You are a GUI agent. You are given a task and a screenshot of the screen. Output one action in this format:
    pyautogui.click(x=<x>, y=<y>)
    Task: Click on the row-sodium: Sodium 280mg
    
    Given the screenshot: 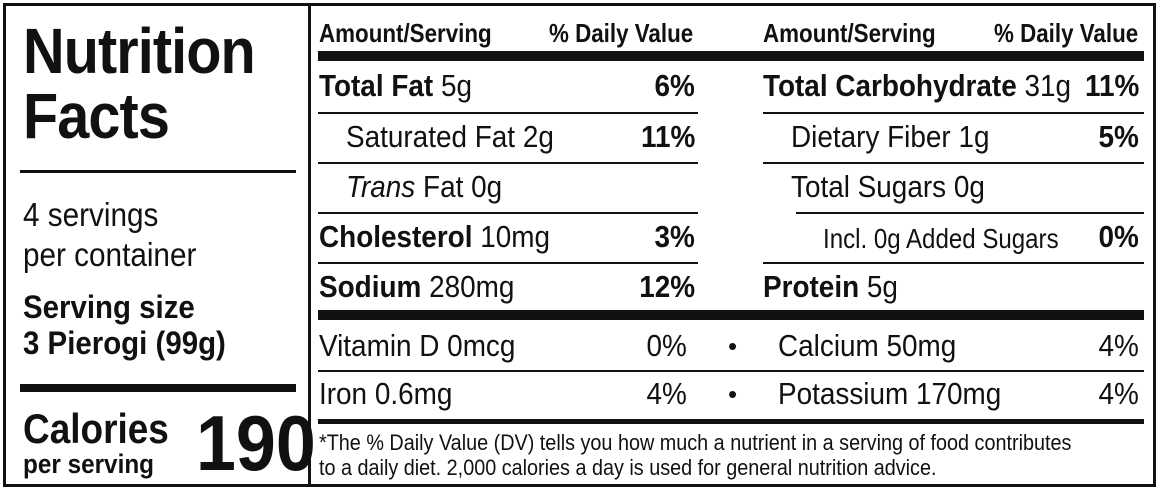 What is the action you would take?
    pyautogui.click(x=416, y=287)
    